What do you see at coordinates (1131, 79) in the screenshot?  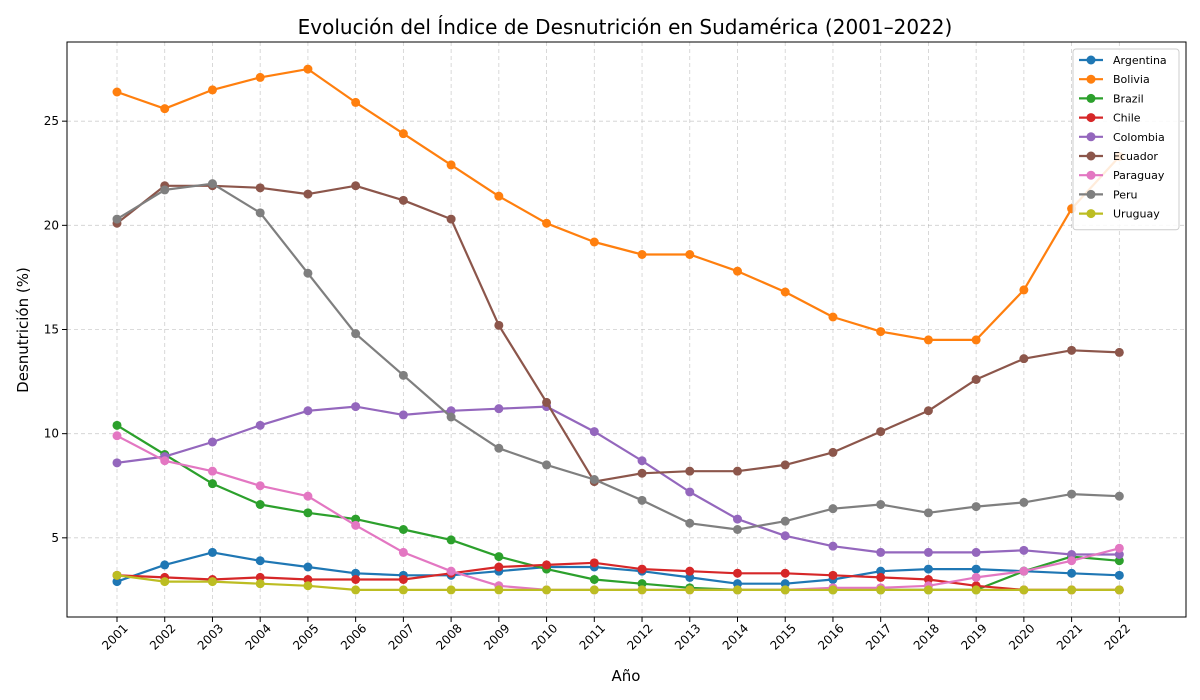 I see `legend-label: Bolivia` at bounding box center [1131, 79].